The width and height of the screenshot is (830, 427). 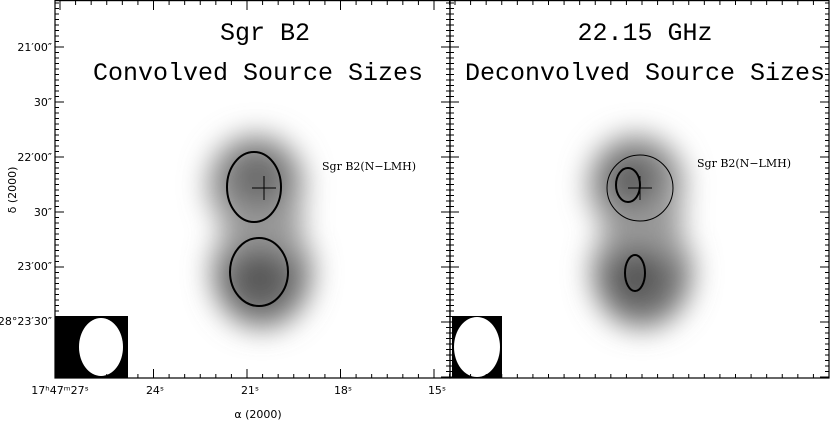 What do you see at coordinates (34, 266) in the screenshot?
I see `y-tick-label: 23′00″` at bounding box center [34, 266].